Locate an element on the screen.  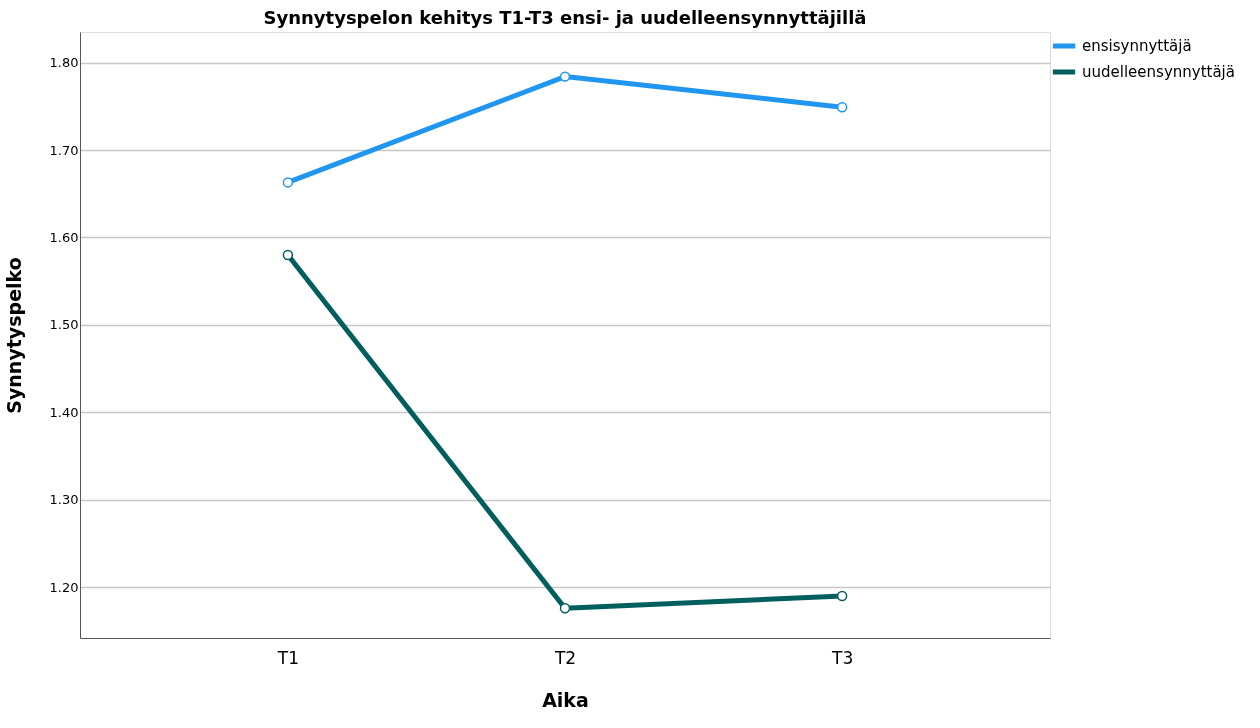
chart-title: Synnytyspelon kehitys T1-T3 ensi- ja uudelleensynnyttäjillä is located at coordinates (565, 17).